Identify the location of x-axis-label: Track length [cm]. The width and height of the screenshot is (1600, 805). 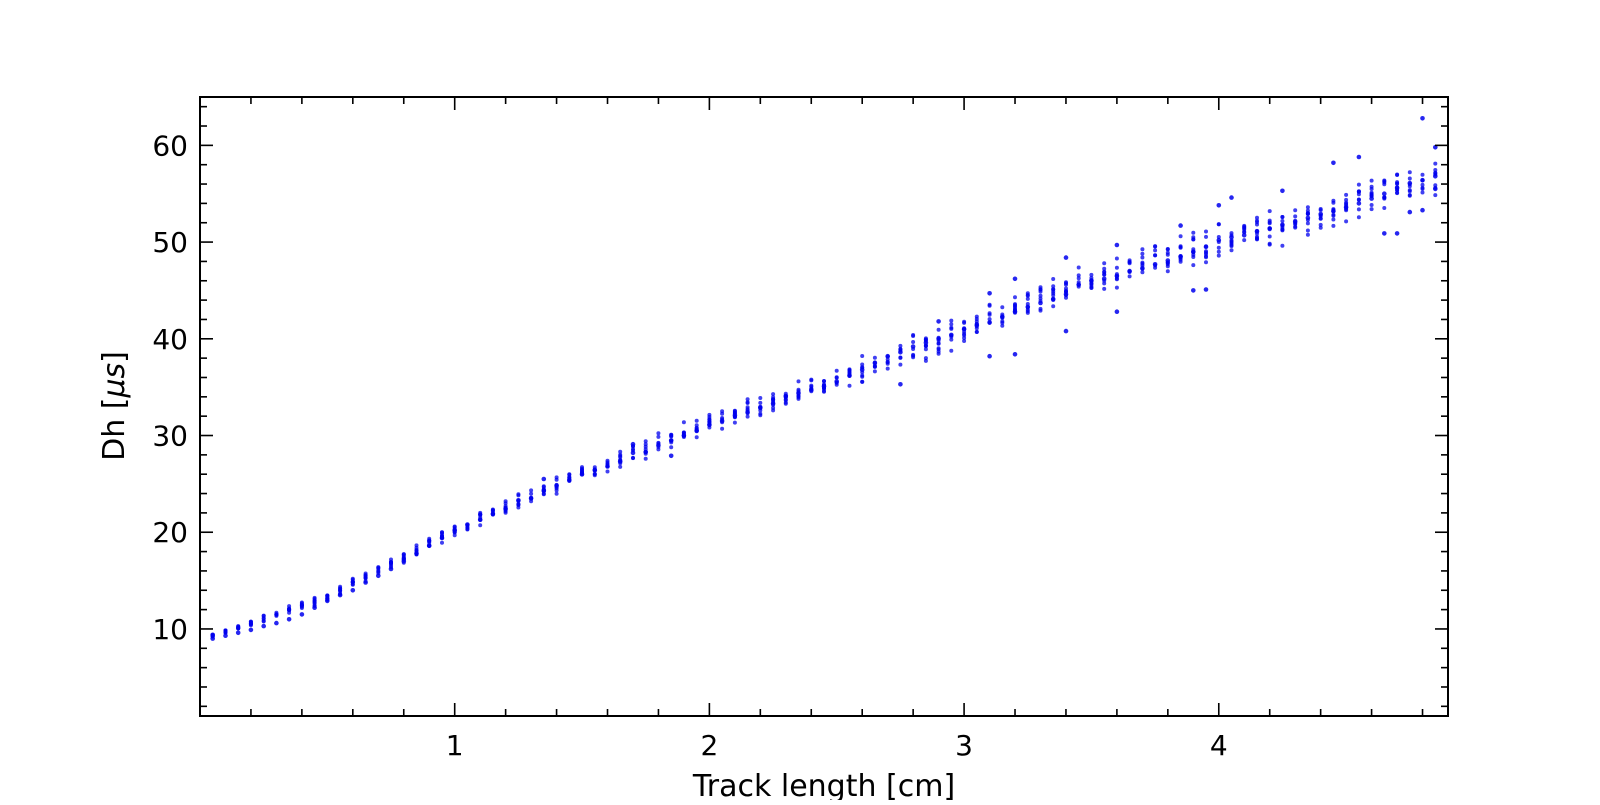
(823, 784).